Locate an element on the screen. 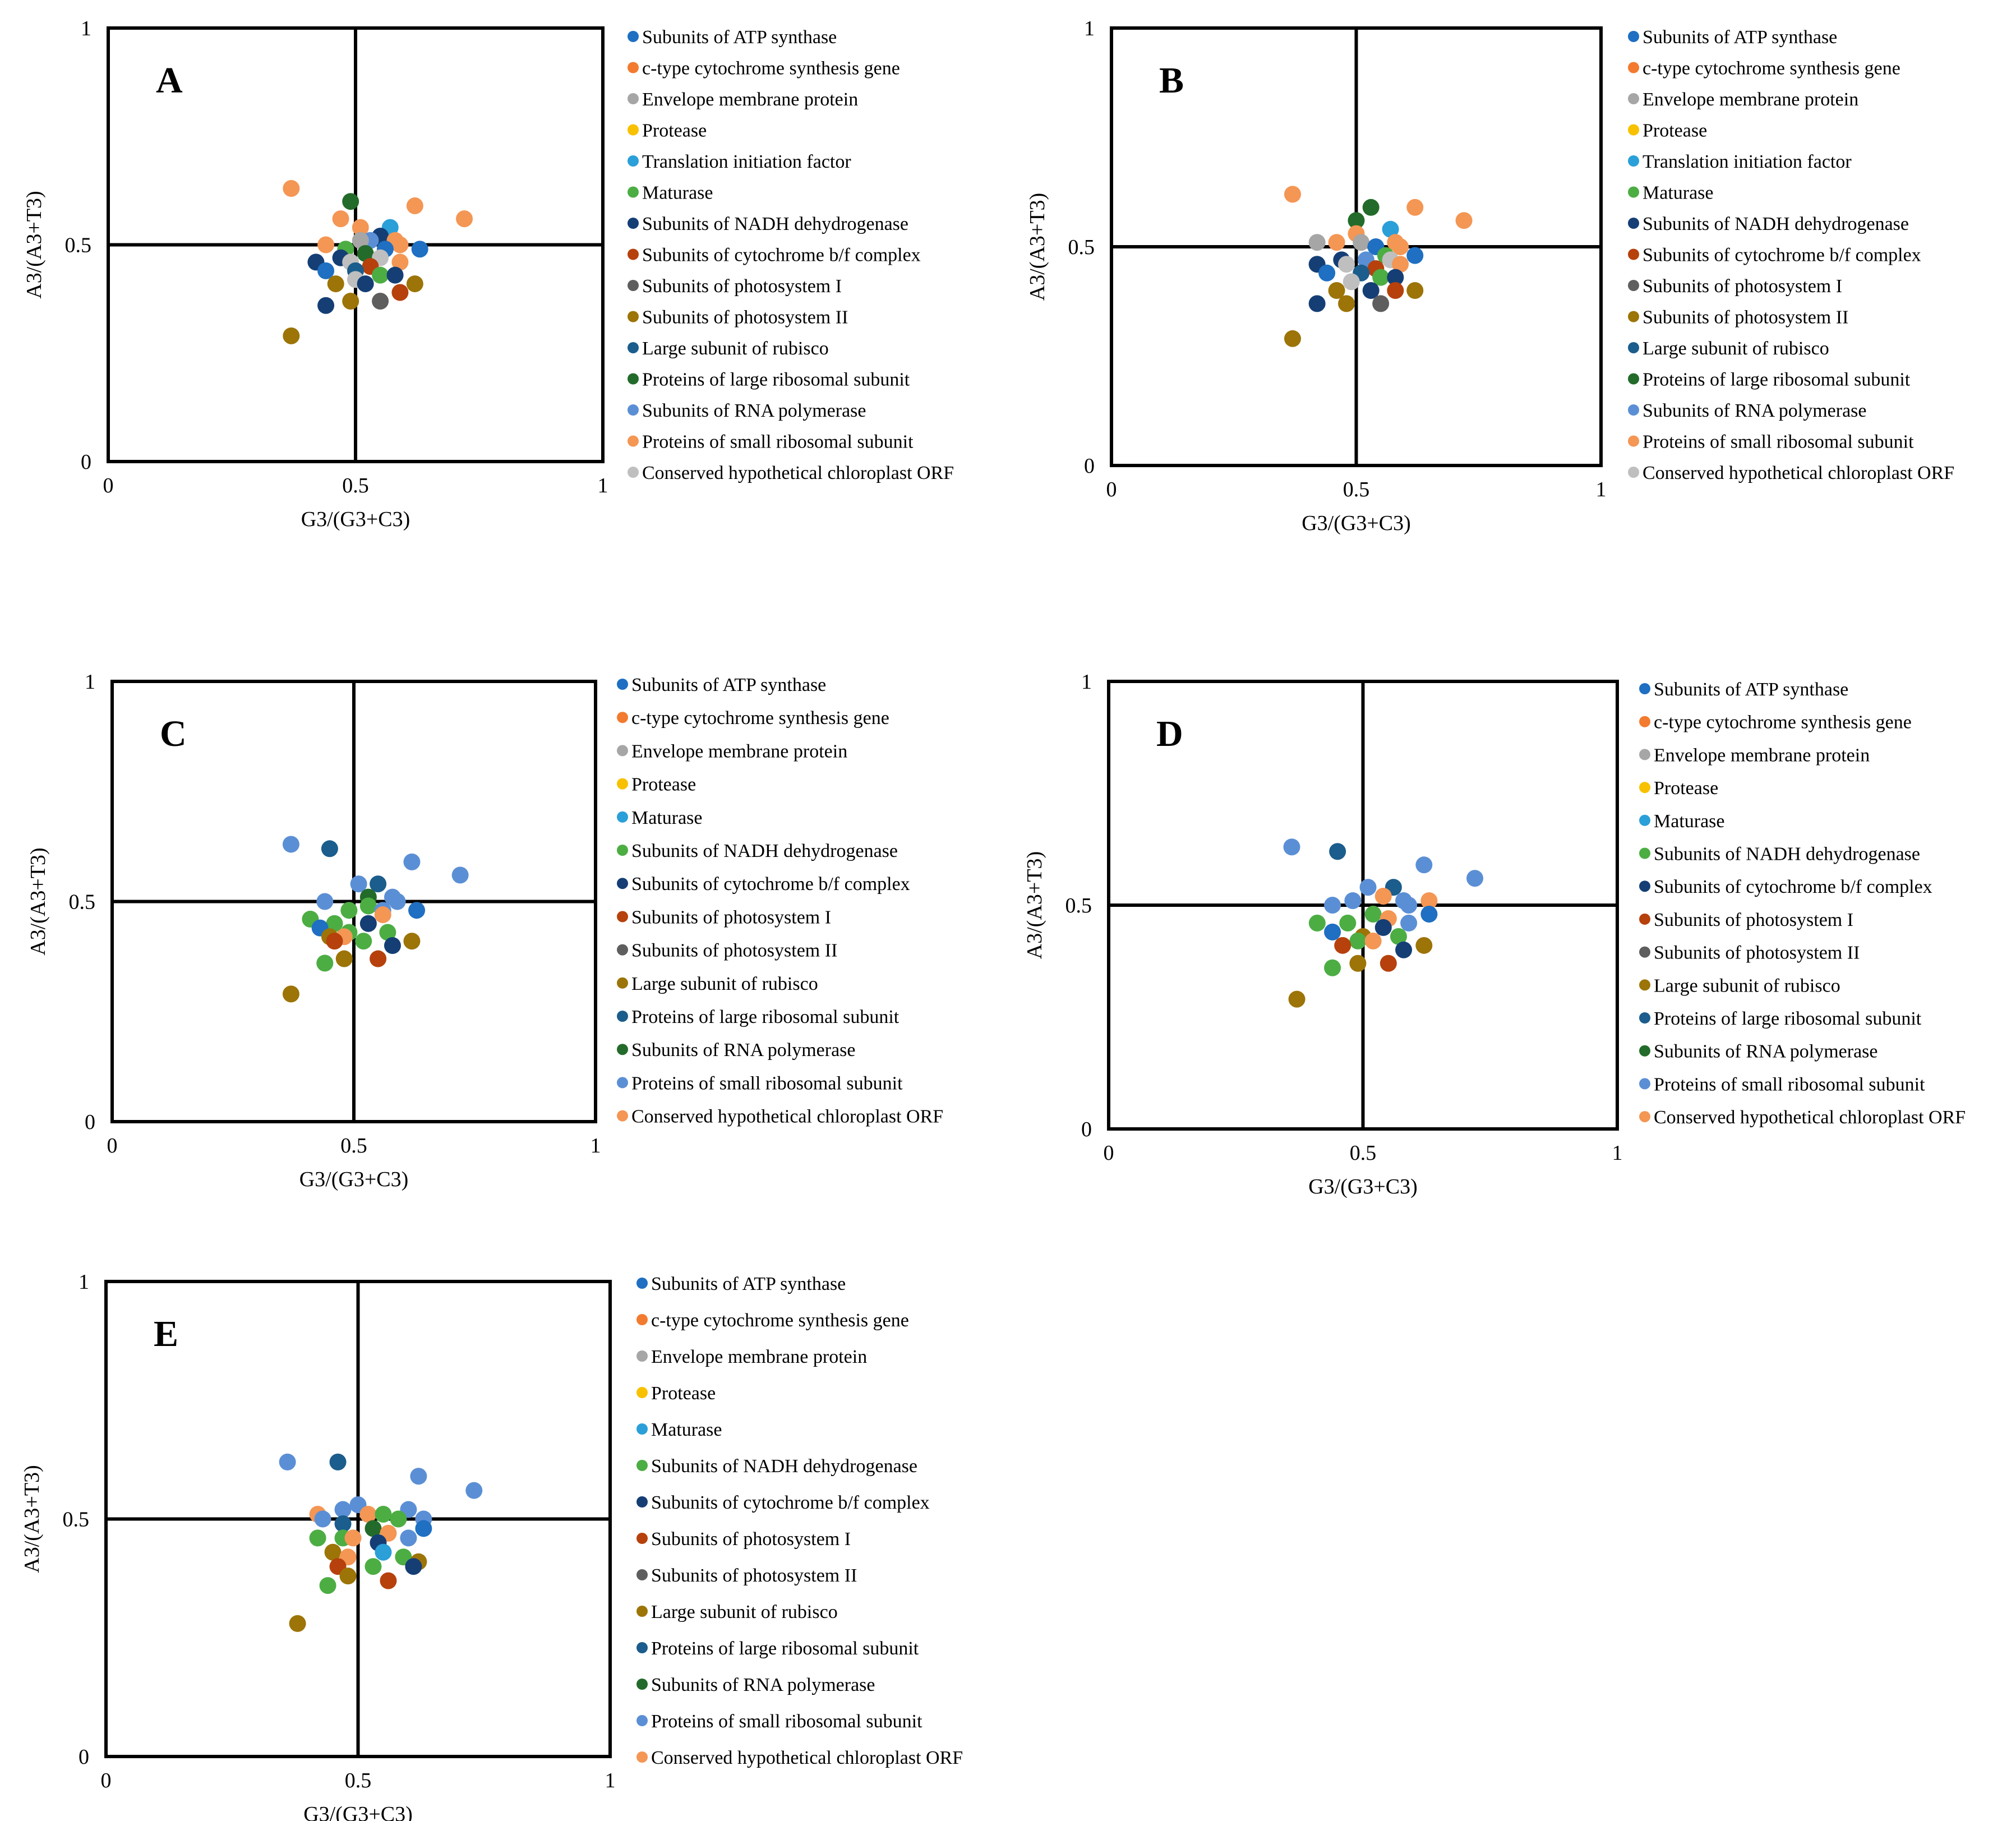 The width and height of the screenshot is (2016, 1821). legend-entry-label: Translation initiation factor is located at coordinates (1747, 162).